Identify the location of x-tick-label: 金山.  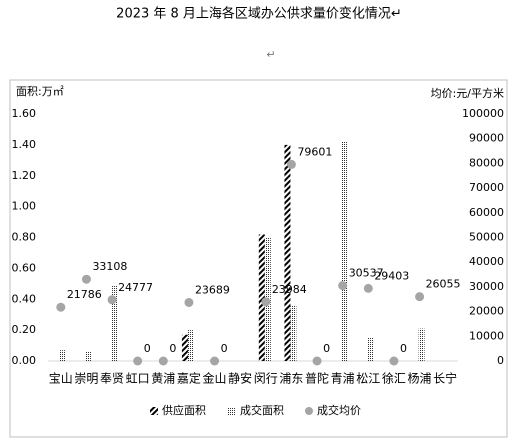
(215, 378).